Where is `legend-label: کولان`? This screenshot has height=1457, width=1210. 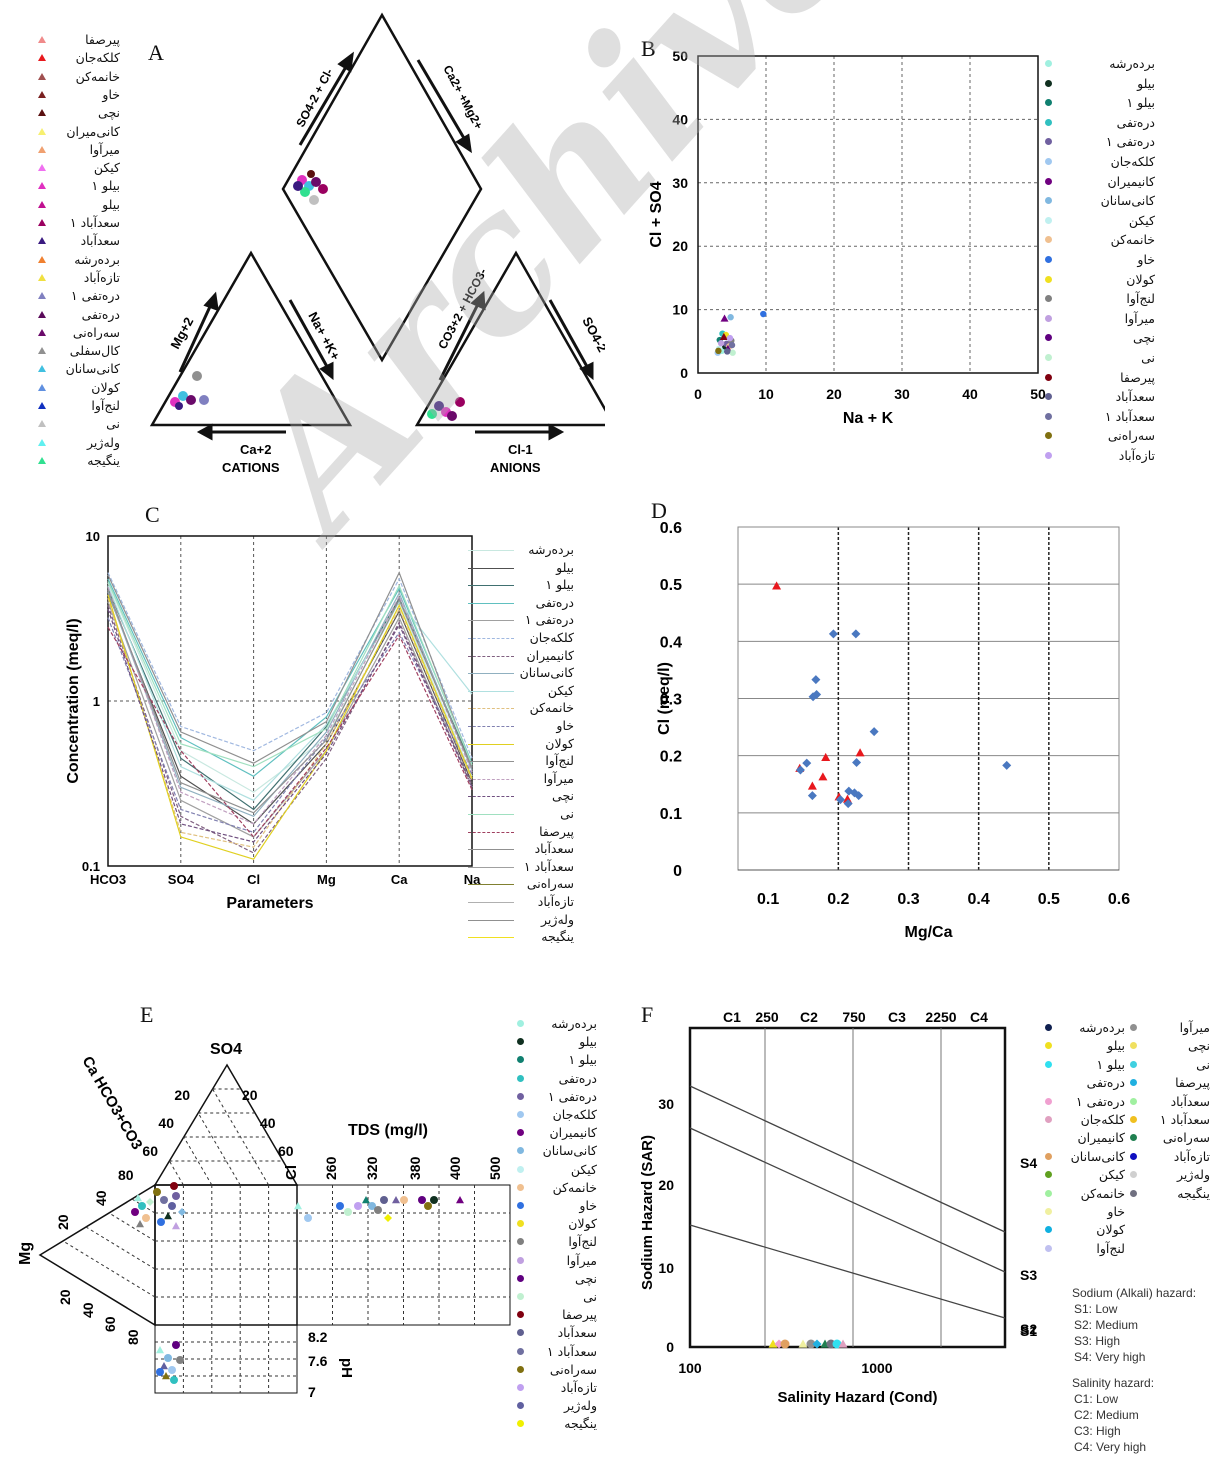 legend-label: کولان is located at coordinates (105, 387).